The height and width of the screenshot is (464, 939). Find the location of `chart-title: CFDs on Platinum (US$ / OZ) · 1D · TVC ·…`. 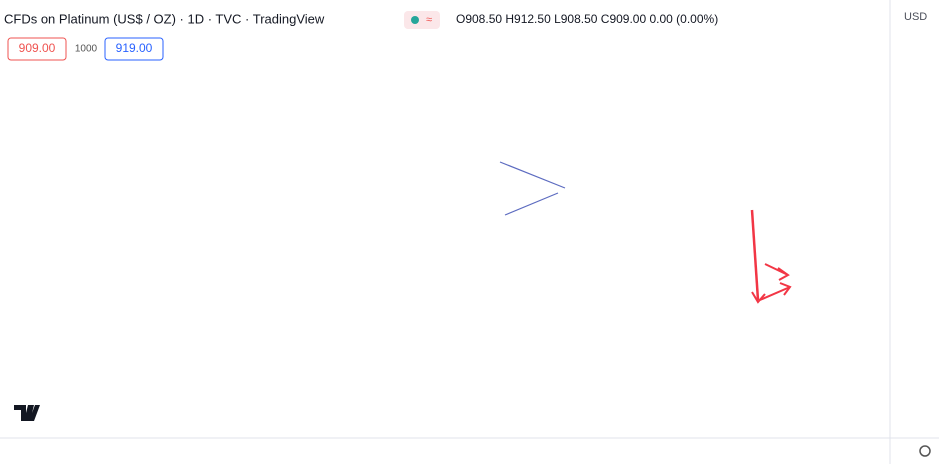

chart-title: CFDs on Platinum (US$ / OZ) · 1D · TVC ·… is located at coordinates (164, 18).